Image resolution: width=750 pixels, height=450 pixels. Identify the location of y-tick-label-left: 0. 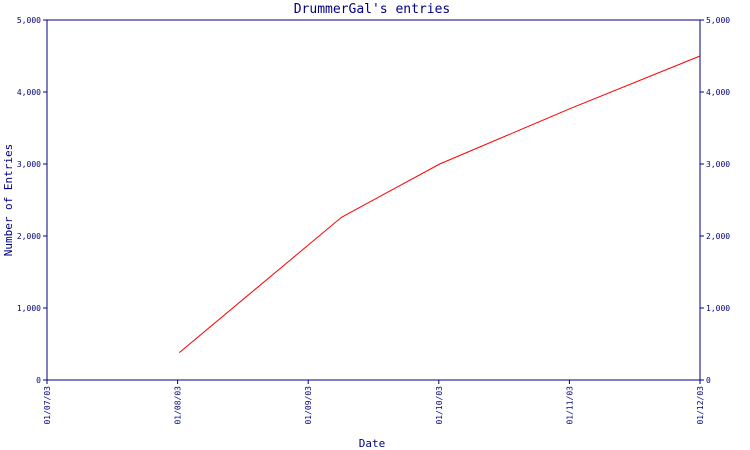
(38, 380).